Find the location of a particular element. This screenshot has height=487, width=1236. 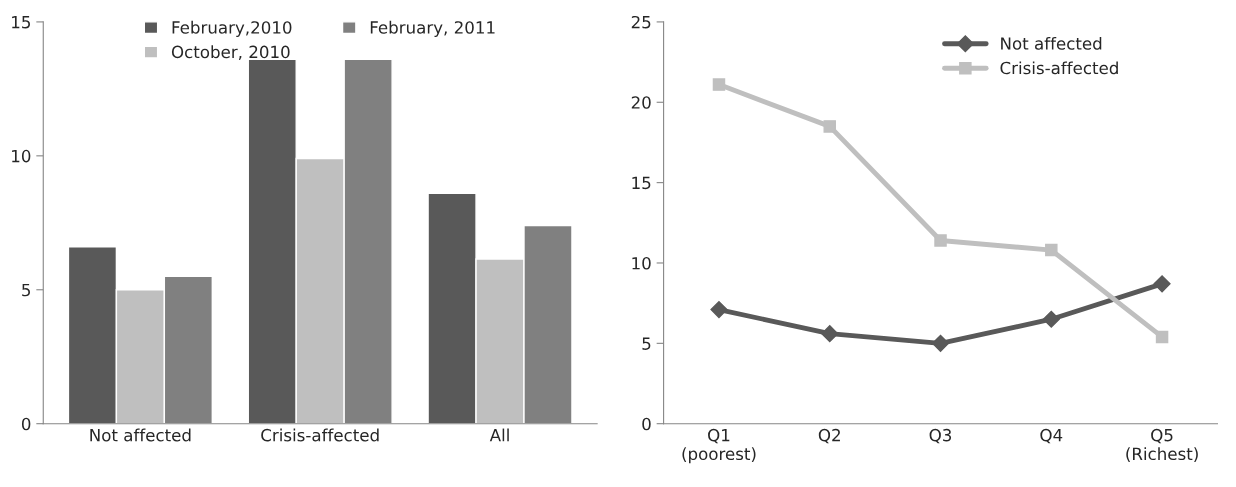

legend-label: February,2010 is located at coordinates (232, 28).